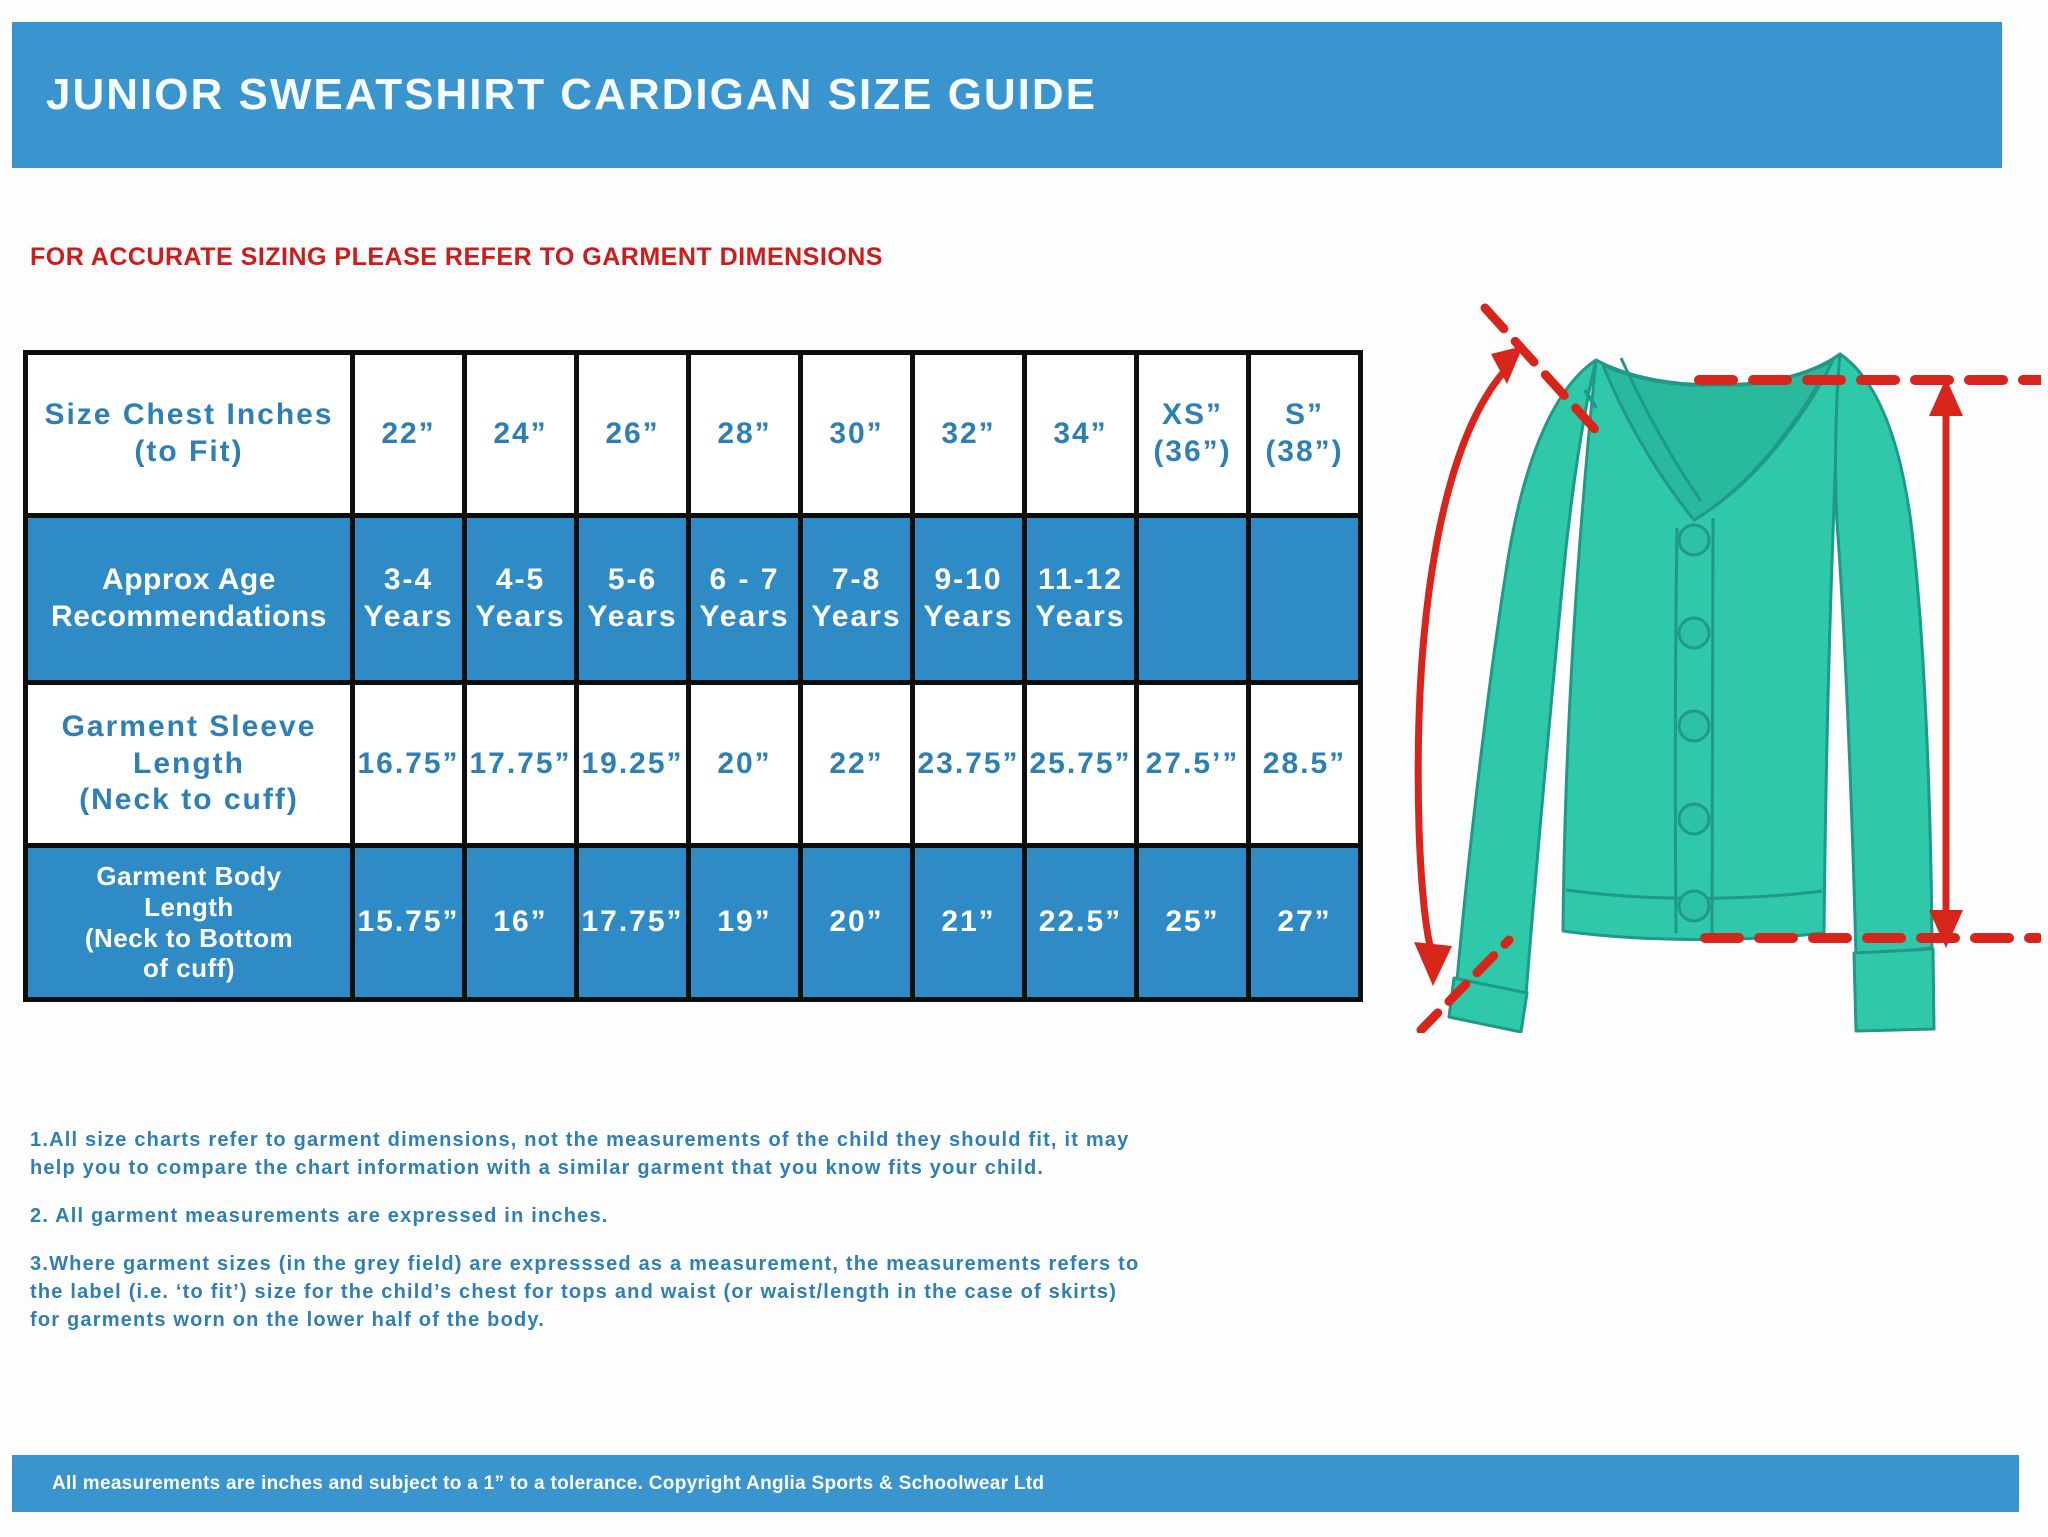 This screenshot has height=1537, width=2048. What do you see at coordinates (1590, 399) in the screenshot?
I see `shoulder-seam-tick` at bounding box center [1590, 399].